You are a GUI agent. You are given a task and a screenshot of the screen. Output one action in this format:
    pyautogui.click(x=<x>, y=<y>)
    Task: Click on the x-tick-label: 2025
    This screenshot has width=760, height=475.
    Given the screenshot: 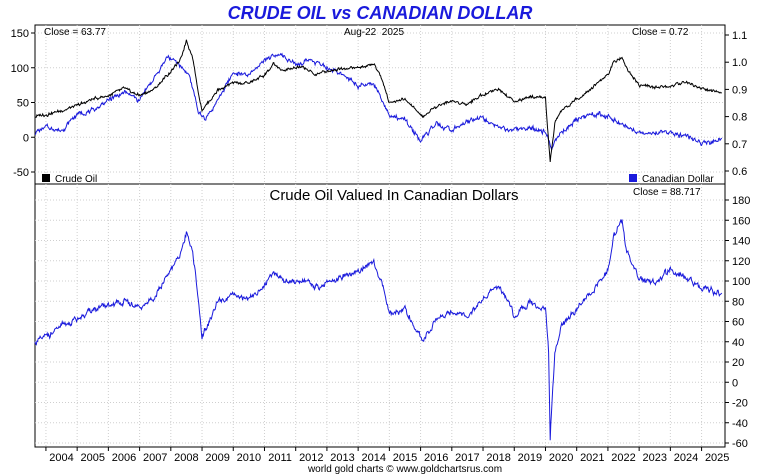 What is the action you would take?
    pyautogui.click(x=717, y=458)
    